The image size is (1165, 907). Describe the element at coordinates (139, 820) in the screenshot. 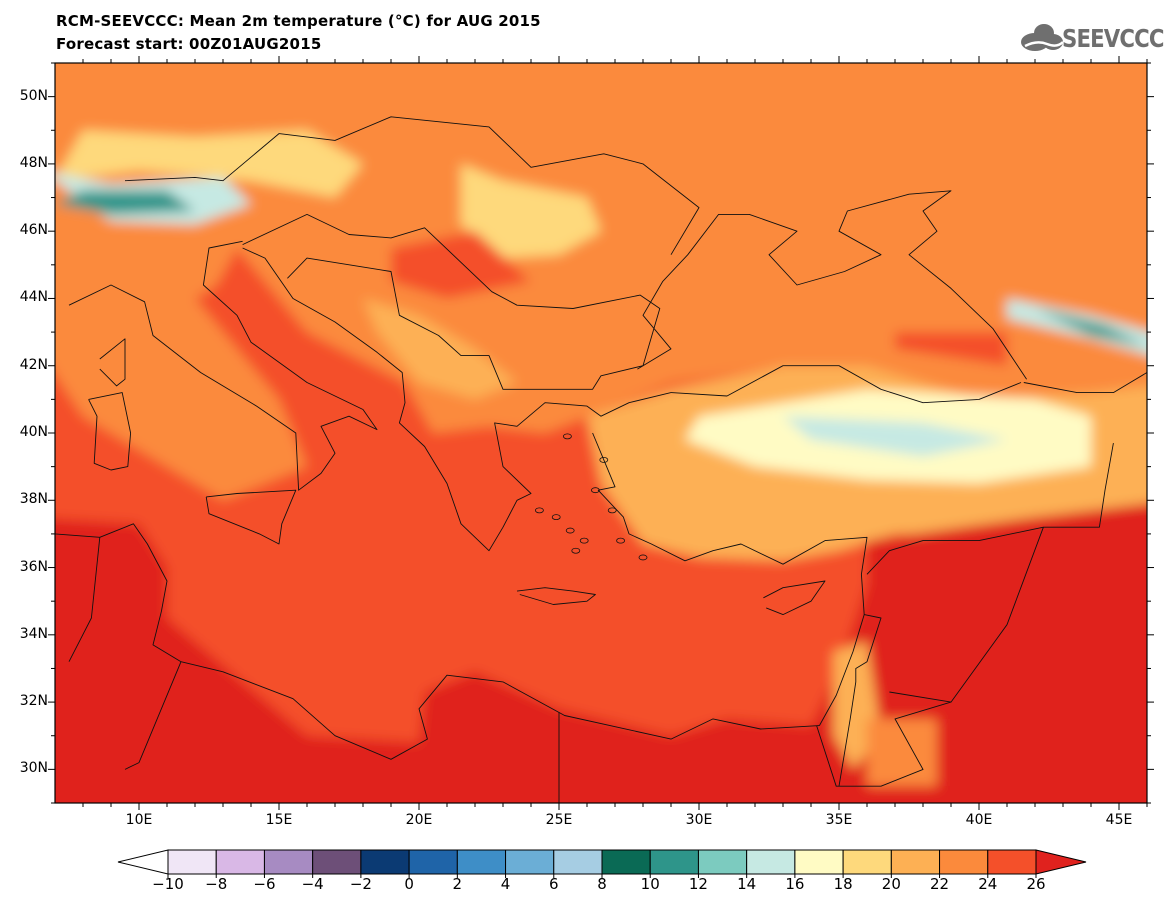

I see `lon-label: 10E` at that location.